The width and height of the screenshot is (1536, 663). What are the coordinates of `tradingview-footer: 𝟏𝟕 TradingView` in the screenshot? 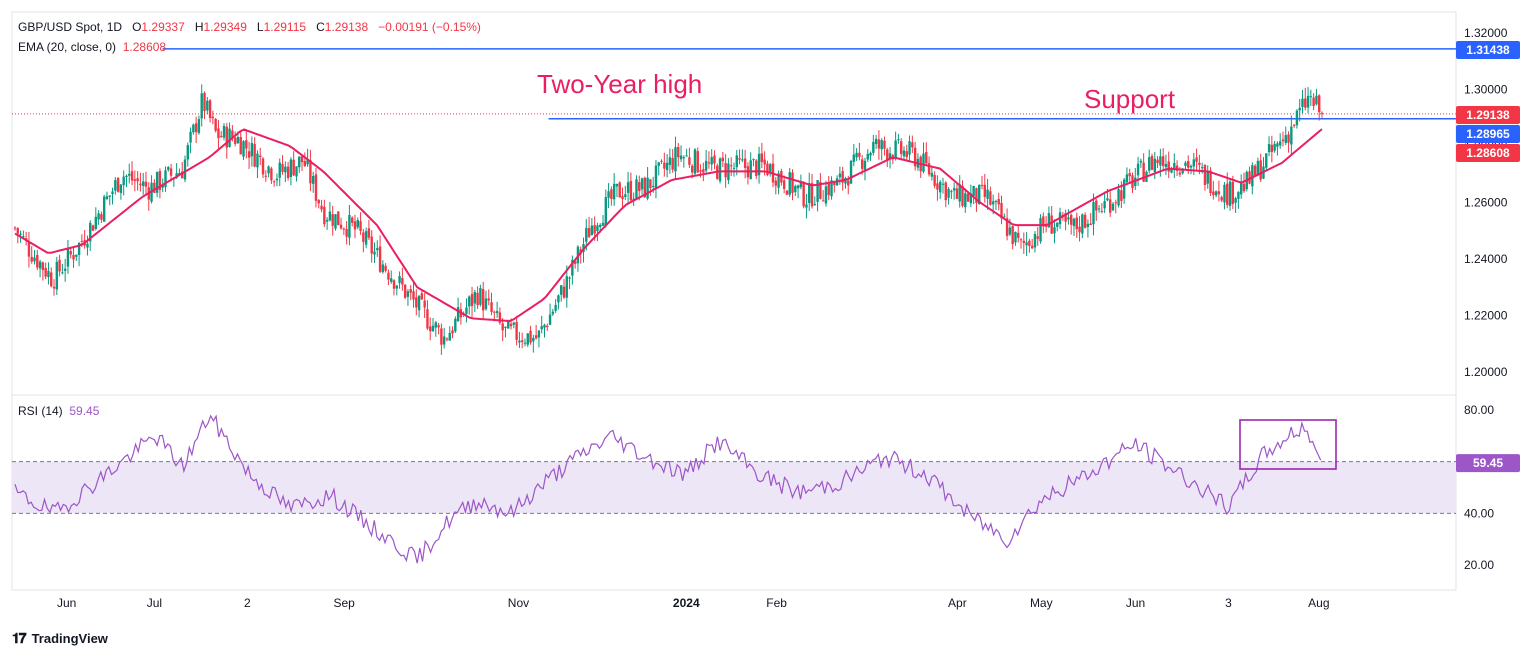 It's located at (60, 638).